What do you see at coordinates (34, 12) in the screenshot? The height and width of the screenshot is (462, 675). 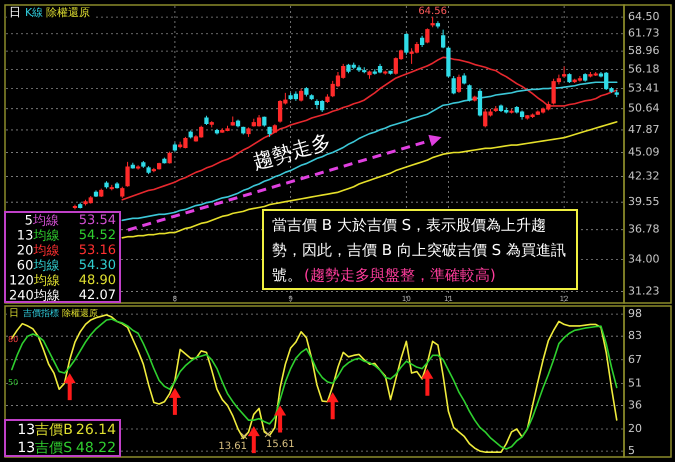 I see `chart-title: K線` at bounding box center [34, 12].